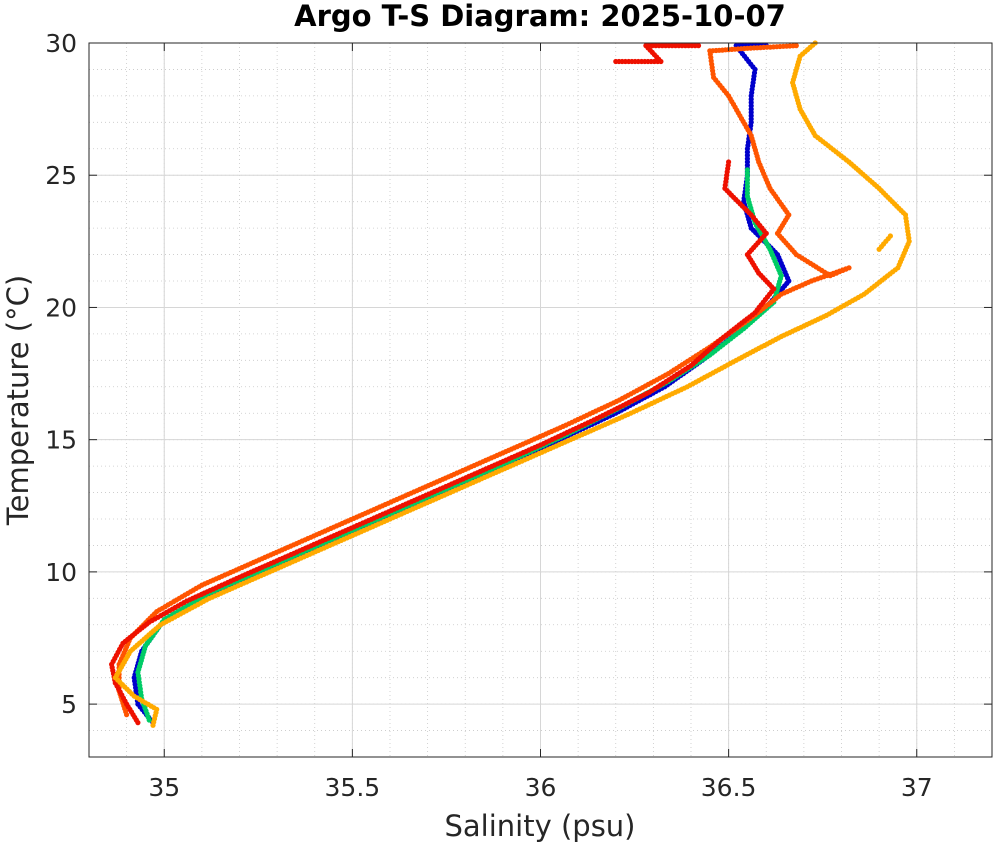 The image size is (997, 846). Describe the element at coordinates (917, 787) in the screenshot. I see `x-tick-label: 37` at that location.